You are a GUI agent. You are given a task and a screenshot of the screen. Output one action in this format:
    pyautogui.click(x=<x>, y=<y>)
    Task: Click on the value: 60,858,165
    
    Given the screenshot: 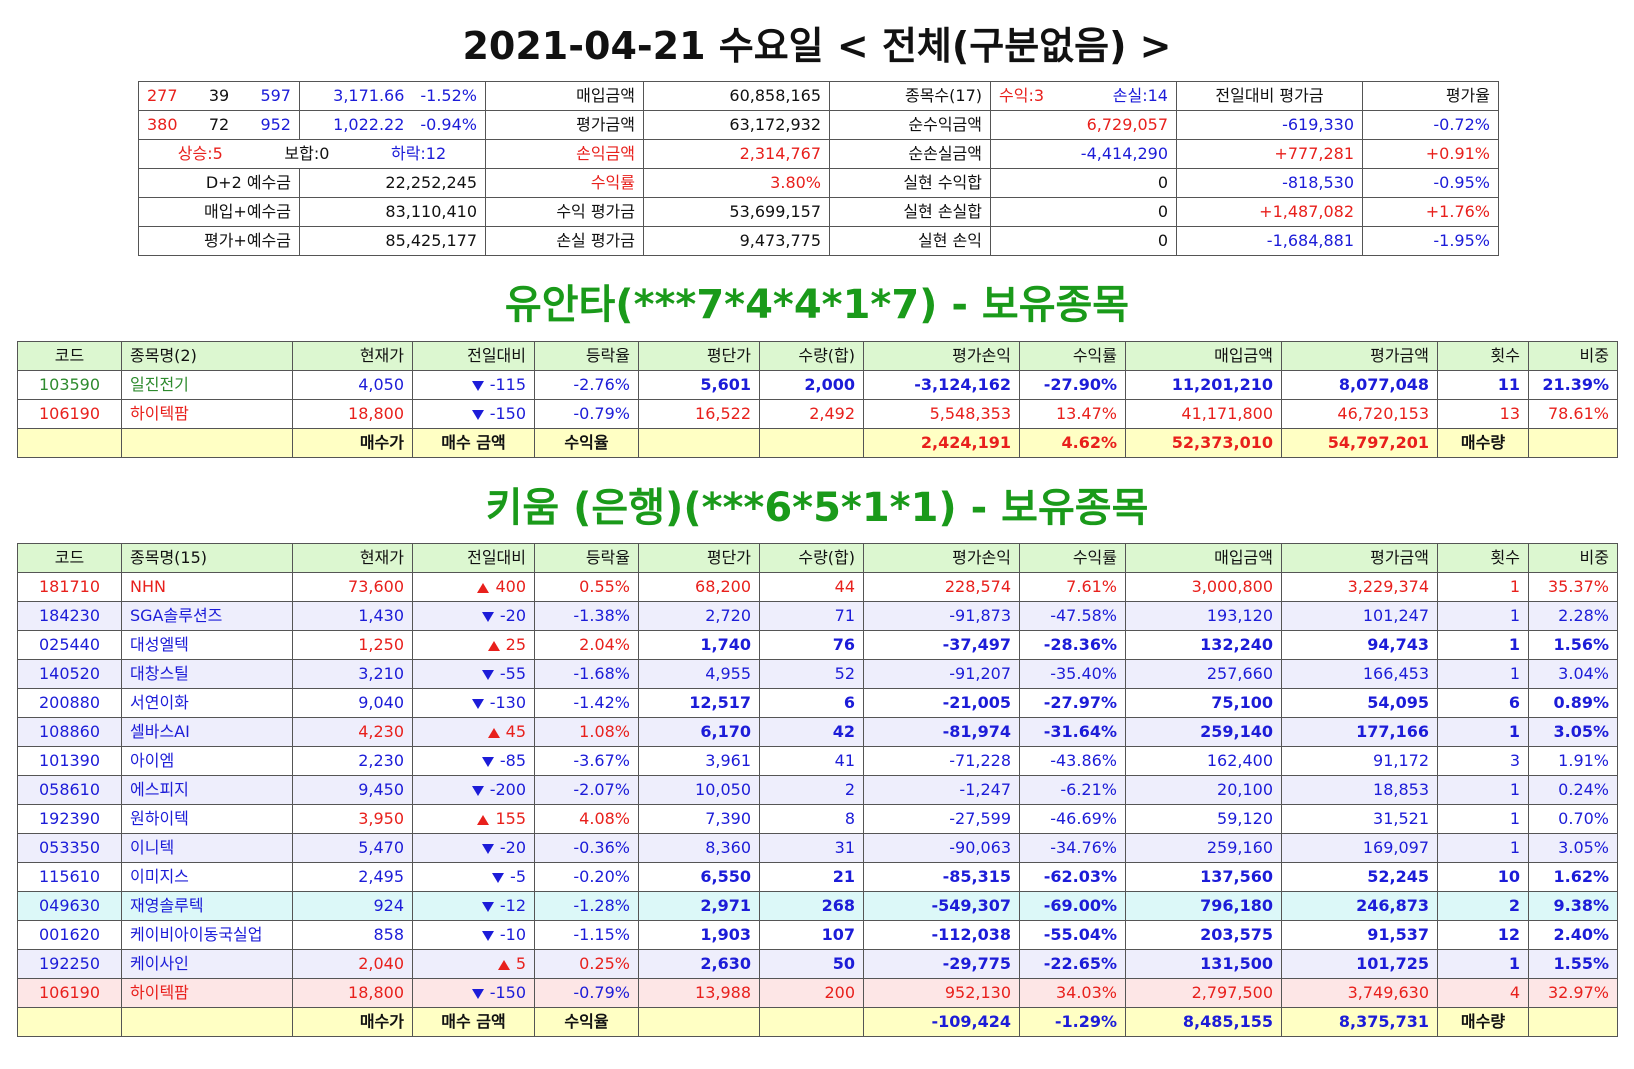 What is the action you would take?
    pyautogui.click(x=736, y=96)
    